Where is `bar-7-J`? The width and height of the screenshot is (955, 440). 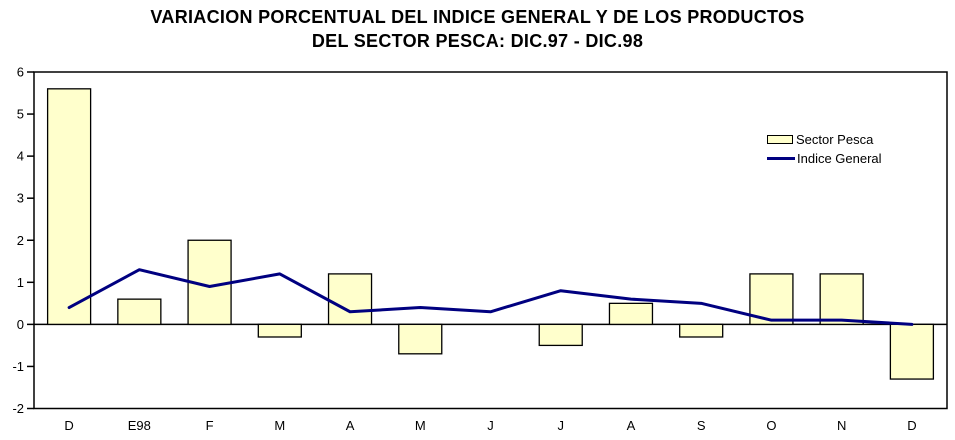 bar-7-J is located at coordinates (560, 335).